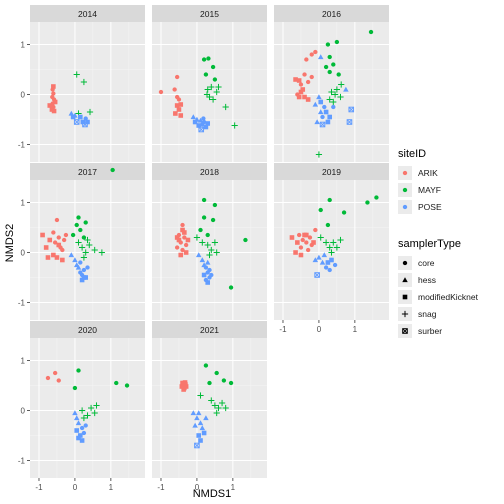  Describe the element at coordinates (209, 241) in the screenshot. I see `panel-2018: 2018` at that location.